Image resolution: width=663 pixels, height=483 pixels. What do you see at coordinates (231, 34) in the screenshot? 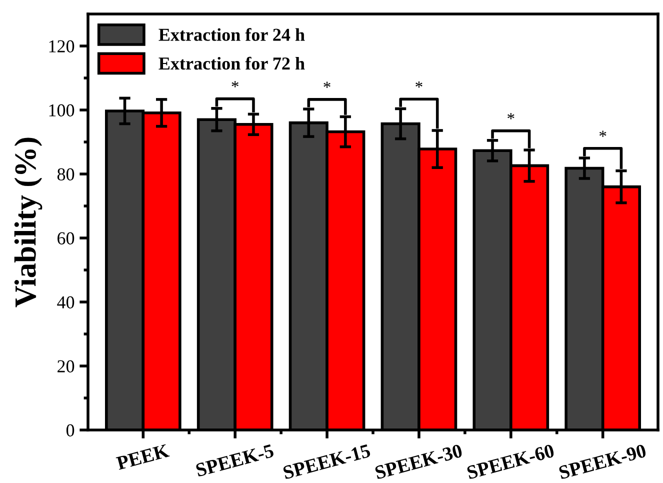
I see `legend-label: Extraction for 24 h` at bounding box center [231, 34].